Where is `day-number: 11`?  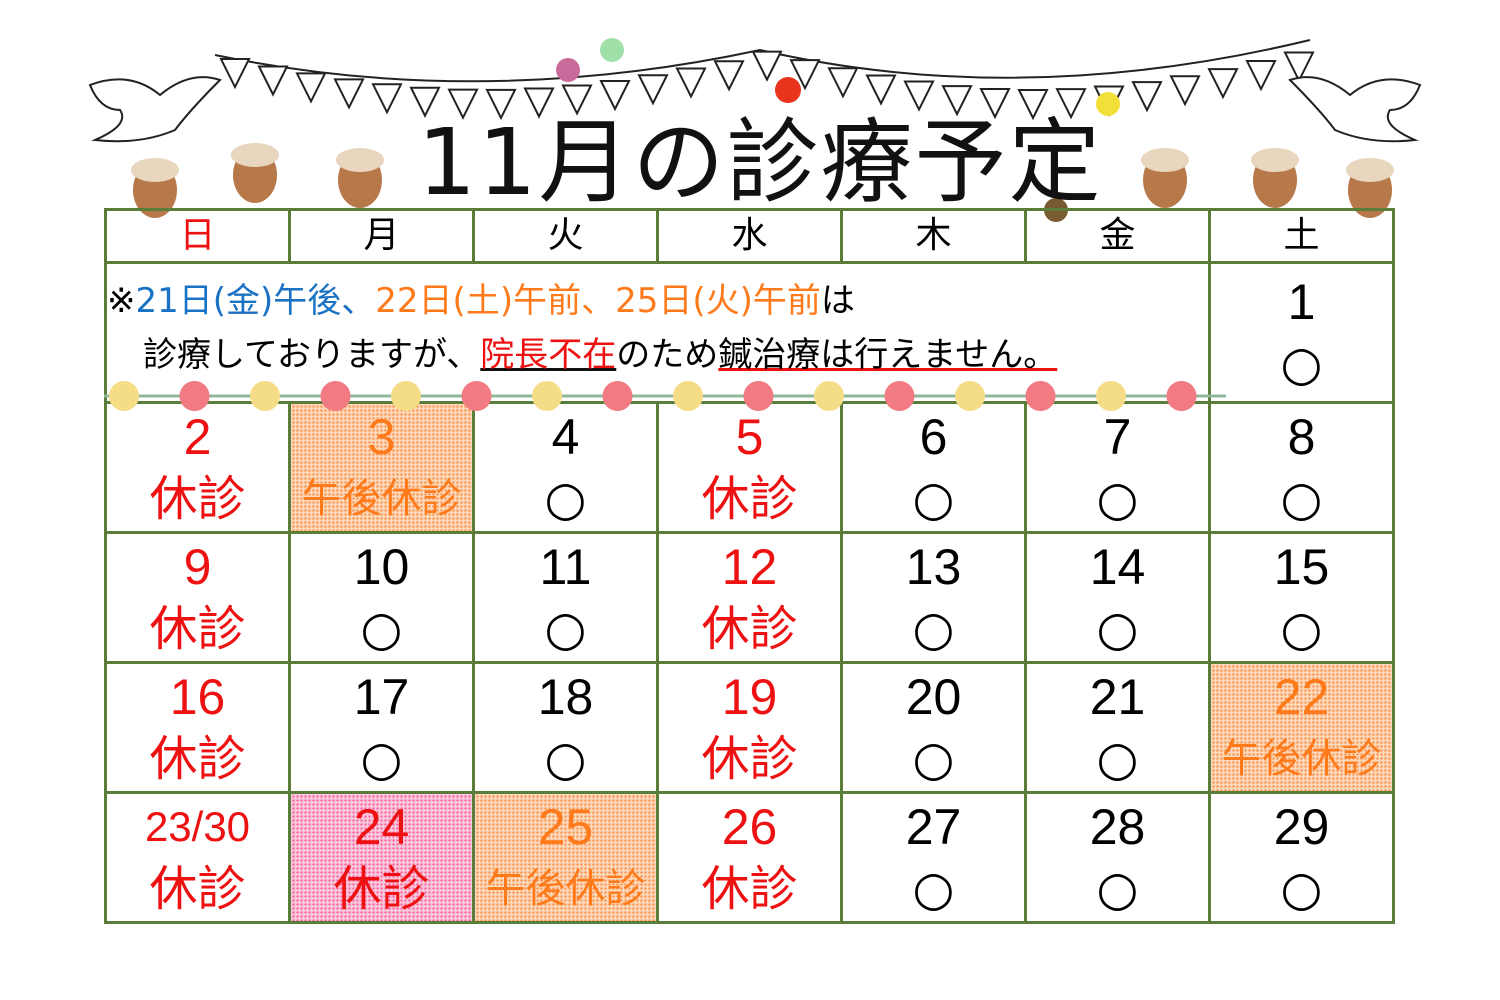 day-number: 11 is located at coordinates (565, 566).